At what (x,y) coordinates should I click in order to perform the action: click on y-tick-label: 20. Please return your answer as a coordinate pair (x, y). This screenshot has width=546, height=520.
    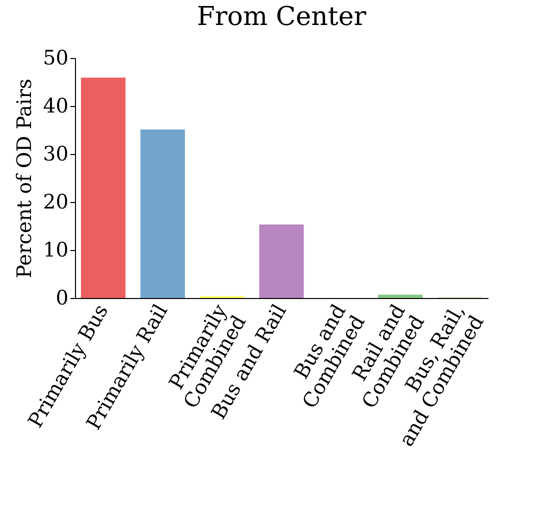
    Looking at the image, I should click on (55, 202).